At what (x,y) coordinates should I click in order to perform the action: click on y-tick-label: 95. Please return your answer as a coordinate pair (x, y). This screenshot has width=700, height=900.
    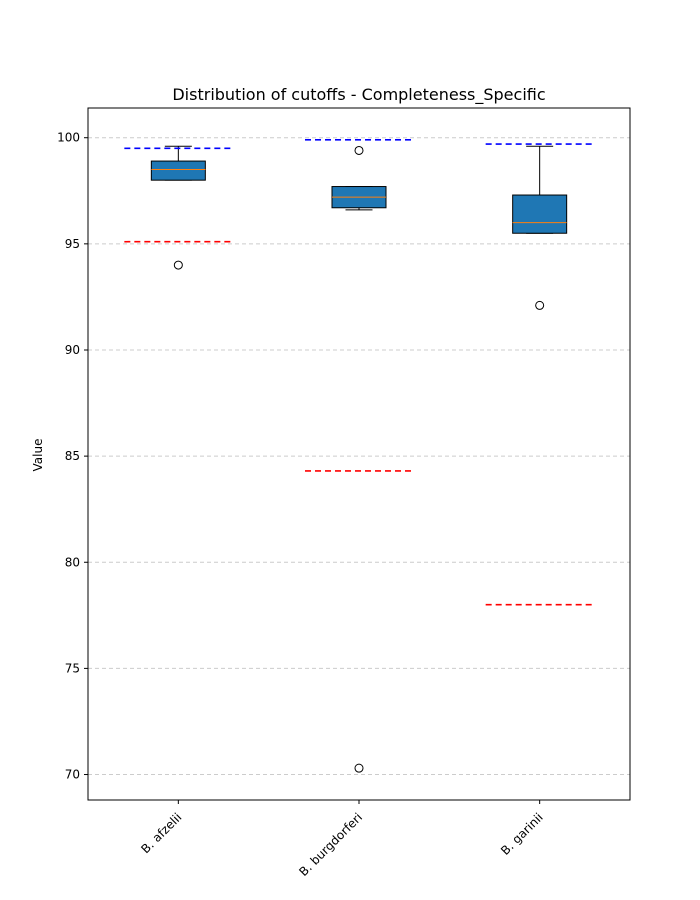
    Looking at the image, I should click on (72, 244).